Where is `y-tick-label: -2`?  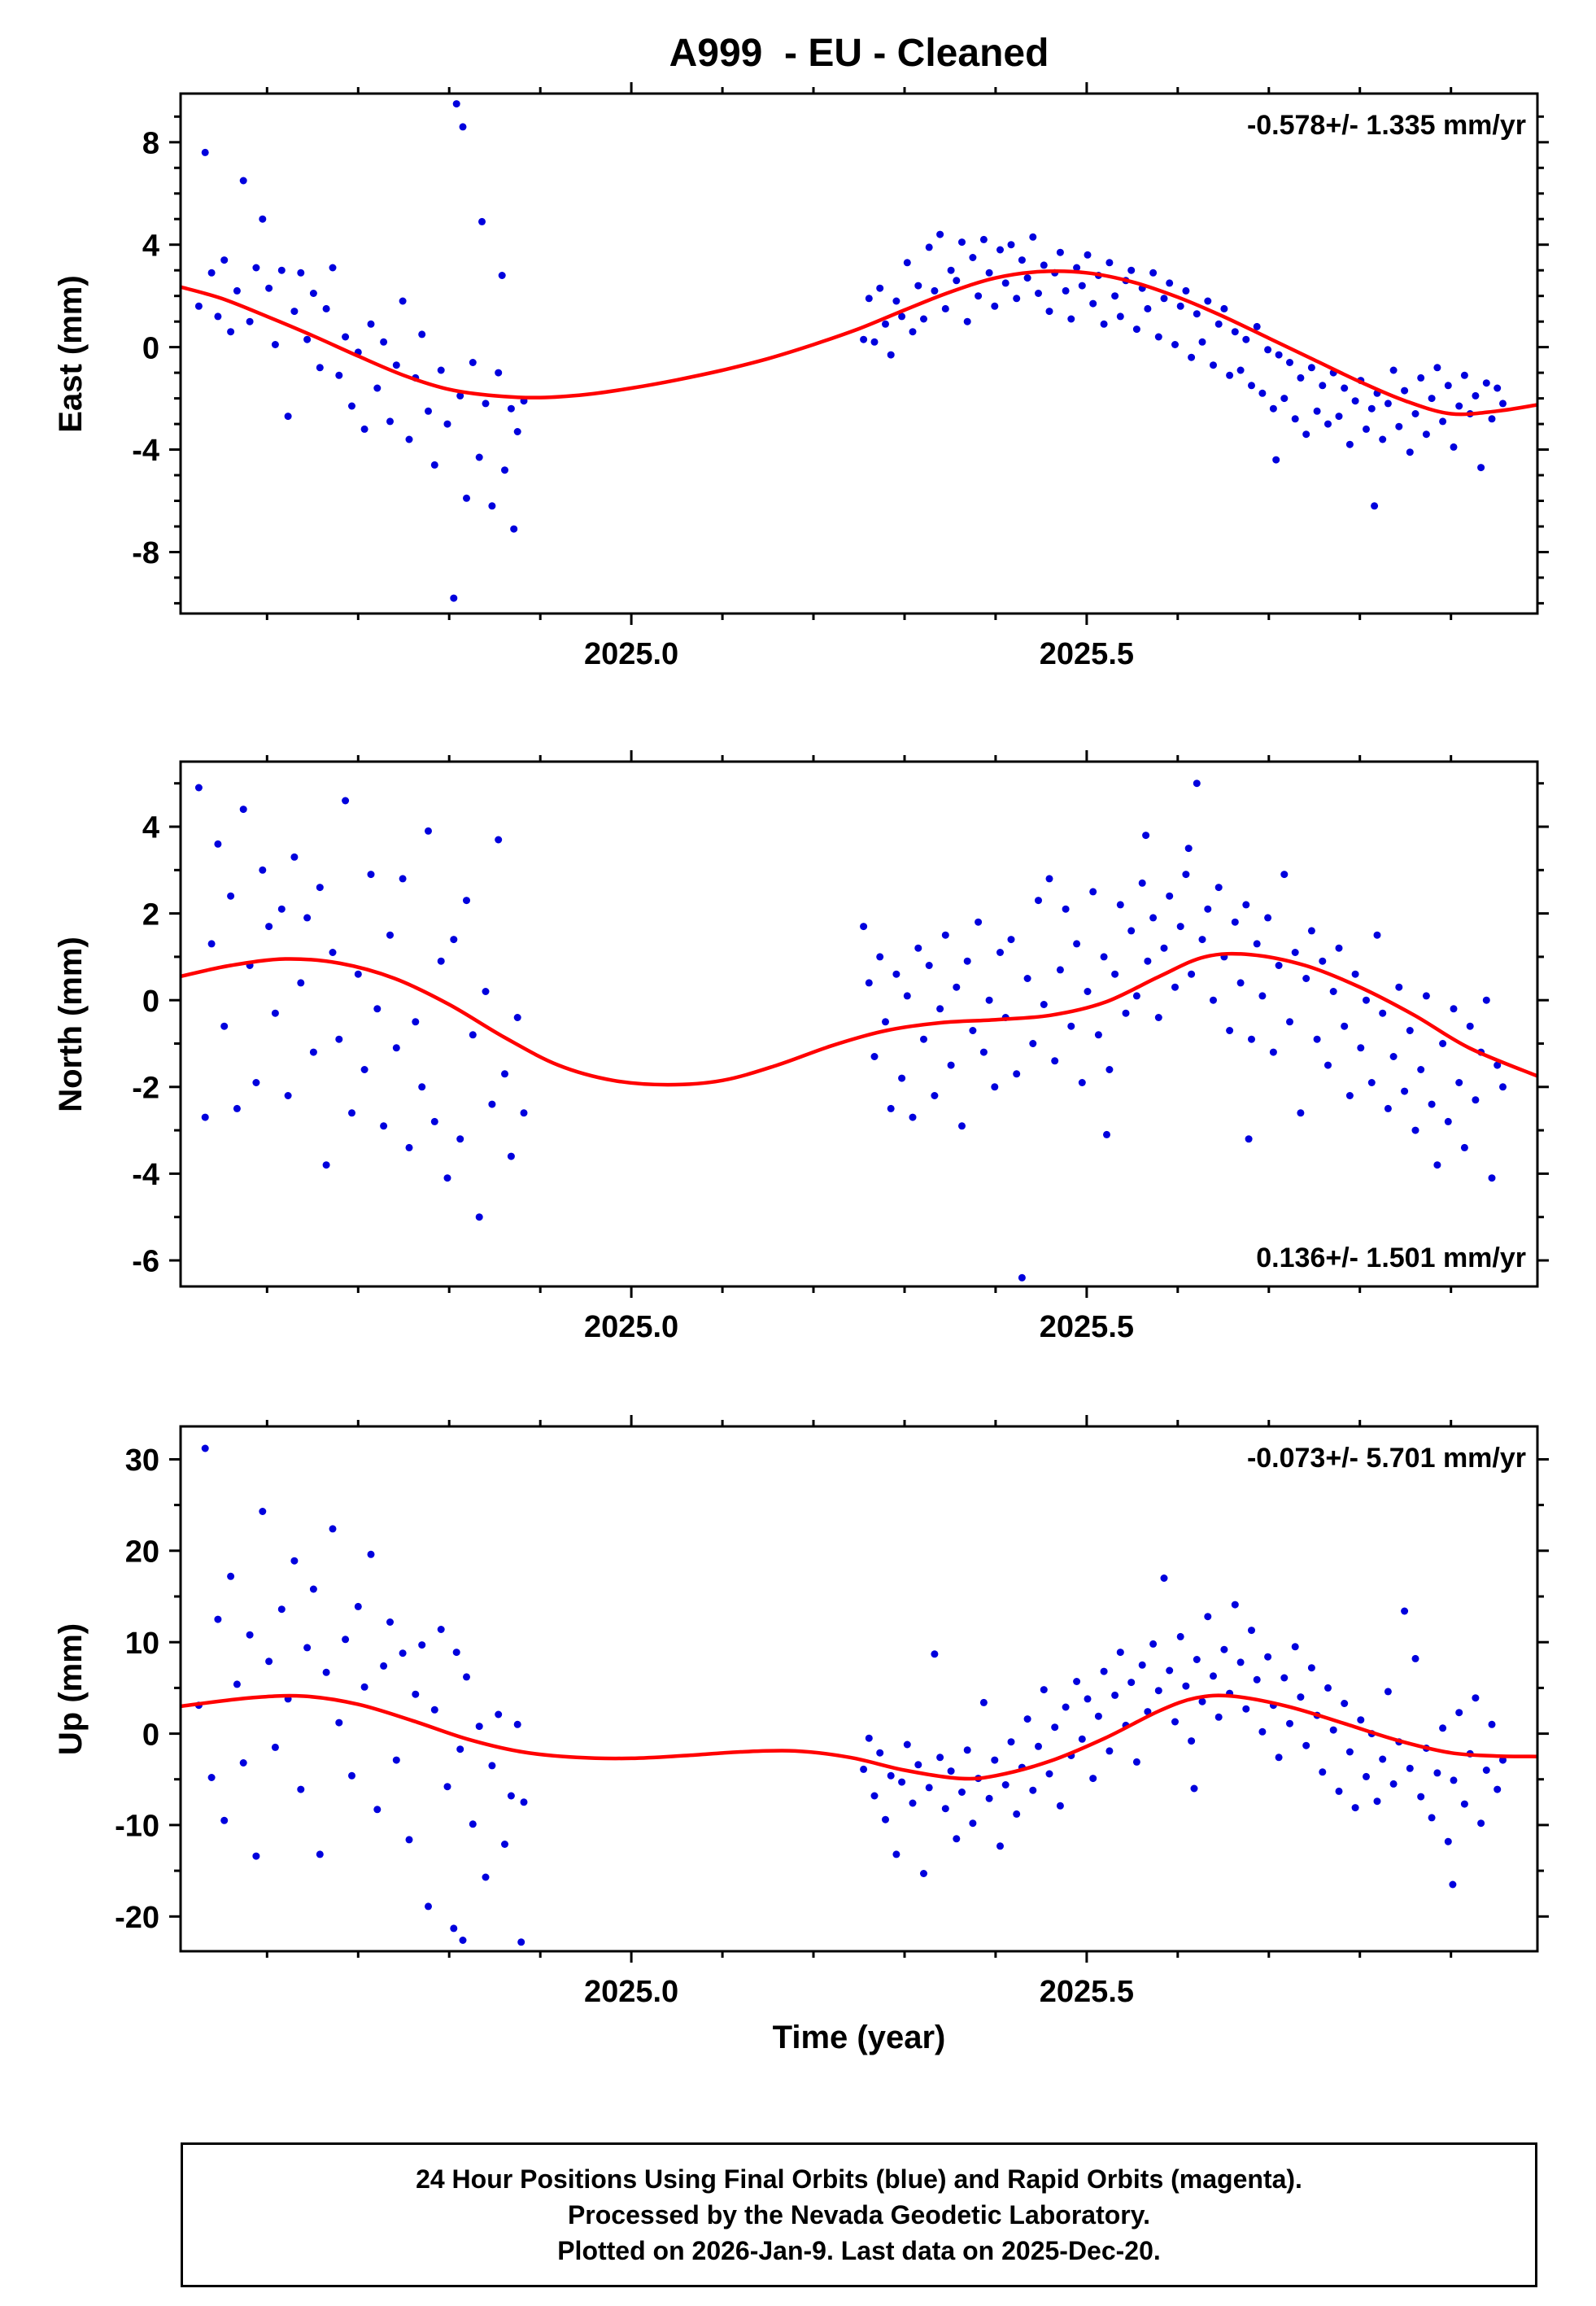
y-tick-label: -2 is located at coordinates (145, 1088).